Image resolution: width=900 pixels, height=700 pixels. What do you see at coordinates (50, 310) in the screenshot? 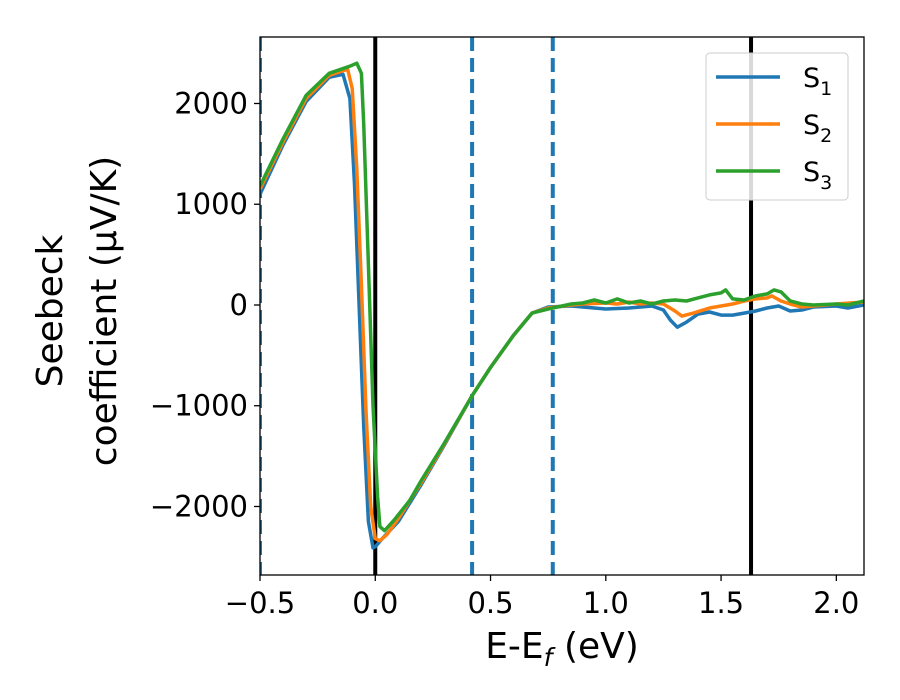
I see `y-axis-label-line1: Seebeck` at bounding box center [50, 310].